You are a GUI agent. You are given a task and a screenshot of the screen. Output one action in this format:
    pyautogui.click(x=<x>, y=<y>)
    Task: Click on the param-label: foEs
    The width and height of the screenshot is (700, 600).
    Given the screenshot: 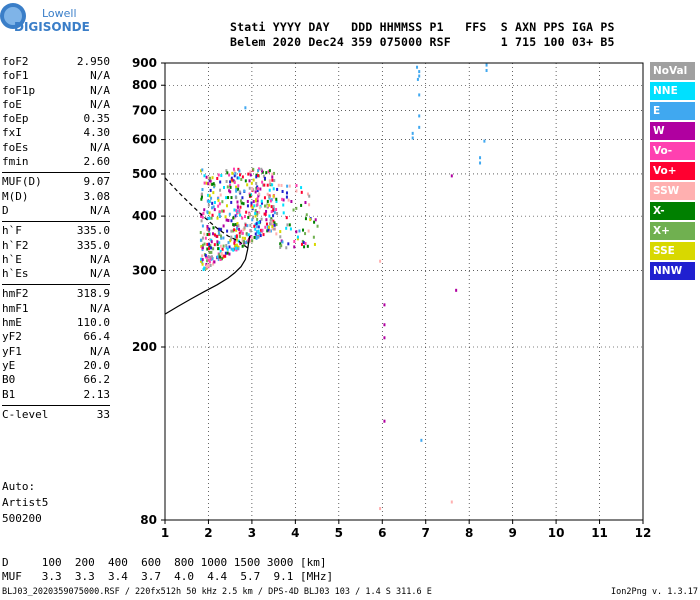 What is the action you would take?
    pyautogui.click(x=15, y=147)
    